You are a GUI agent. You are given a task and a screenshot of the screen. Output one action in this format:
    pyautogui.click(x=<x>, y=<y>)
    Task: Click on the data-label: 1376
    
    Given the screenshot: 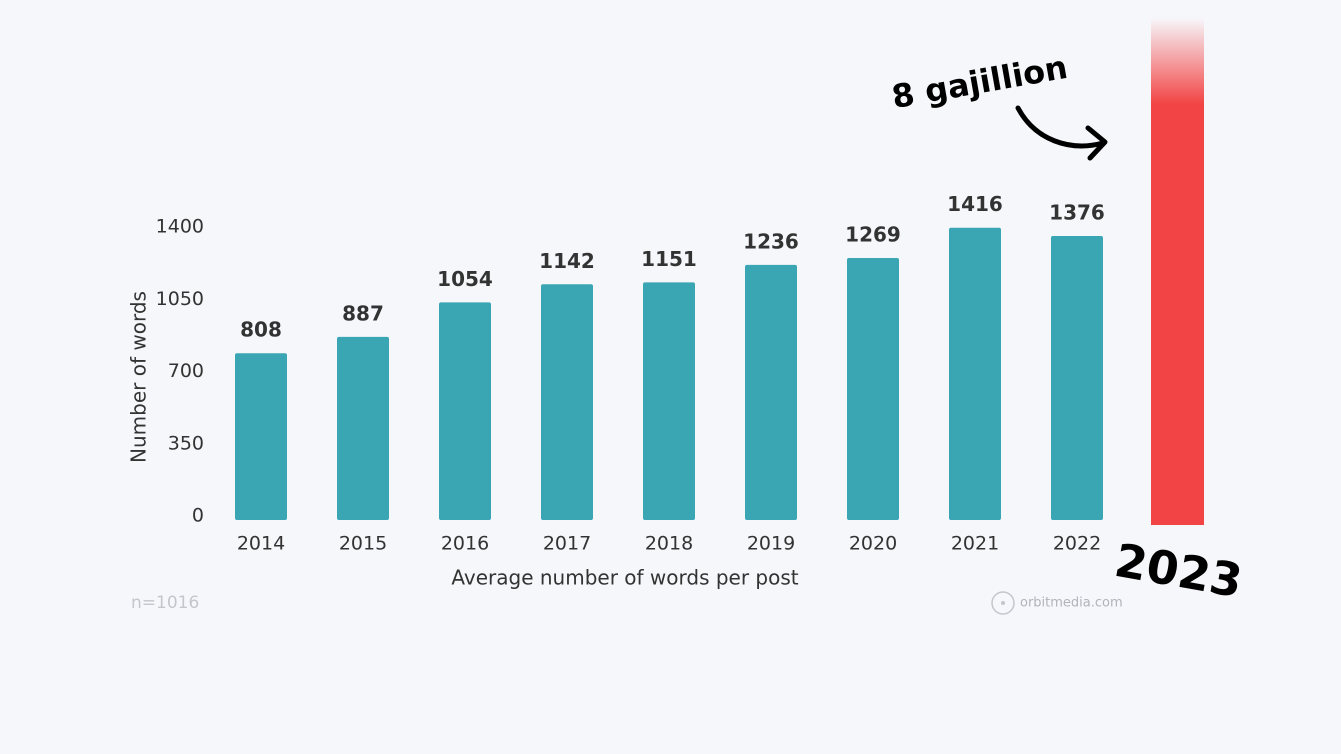 What is the action you would take?
    pyautogui.click(x=1077, y=212)
    